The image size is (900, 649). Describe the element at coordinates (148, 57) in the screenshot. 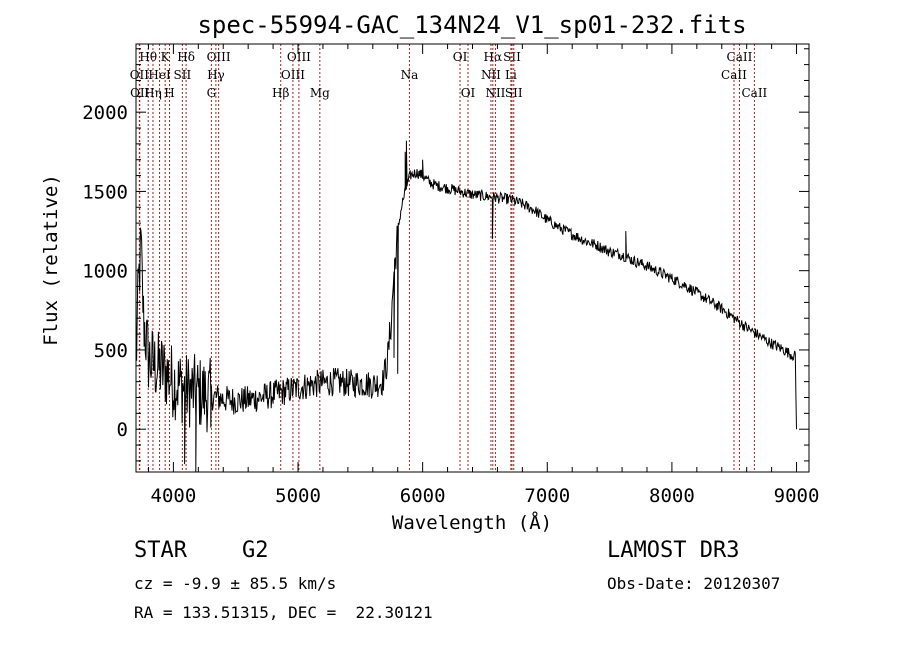

I see `spectral-line-label: Hθ` at that location.